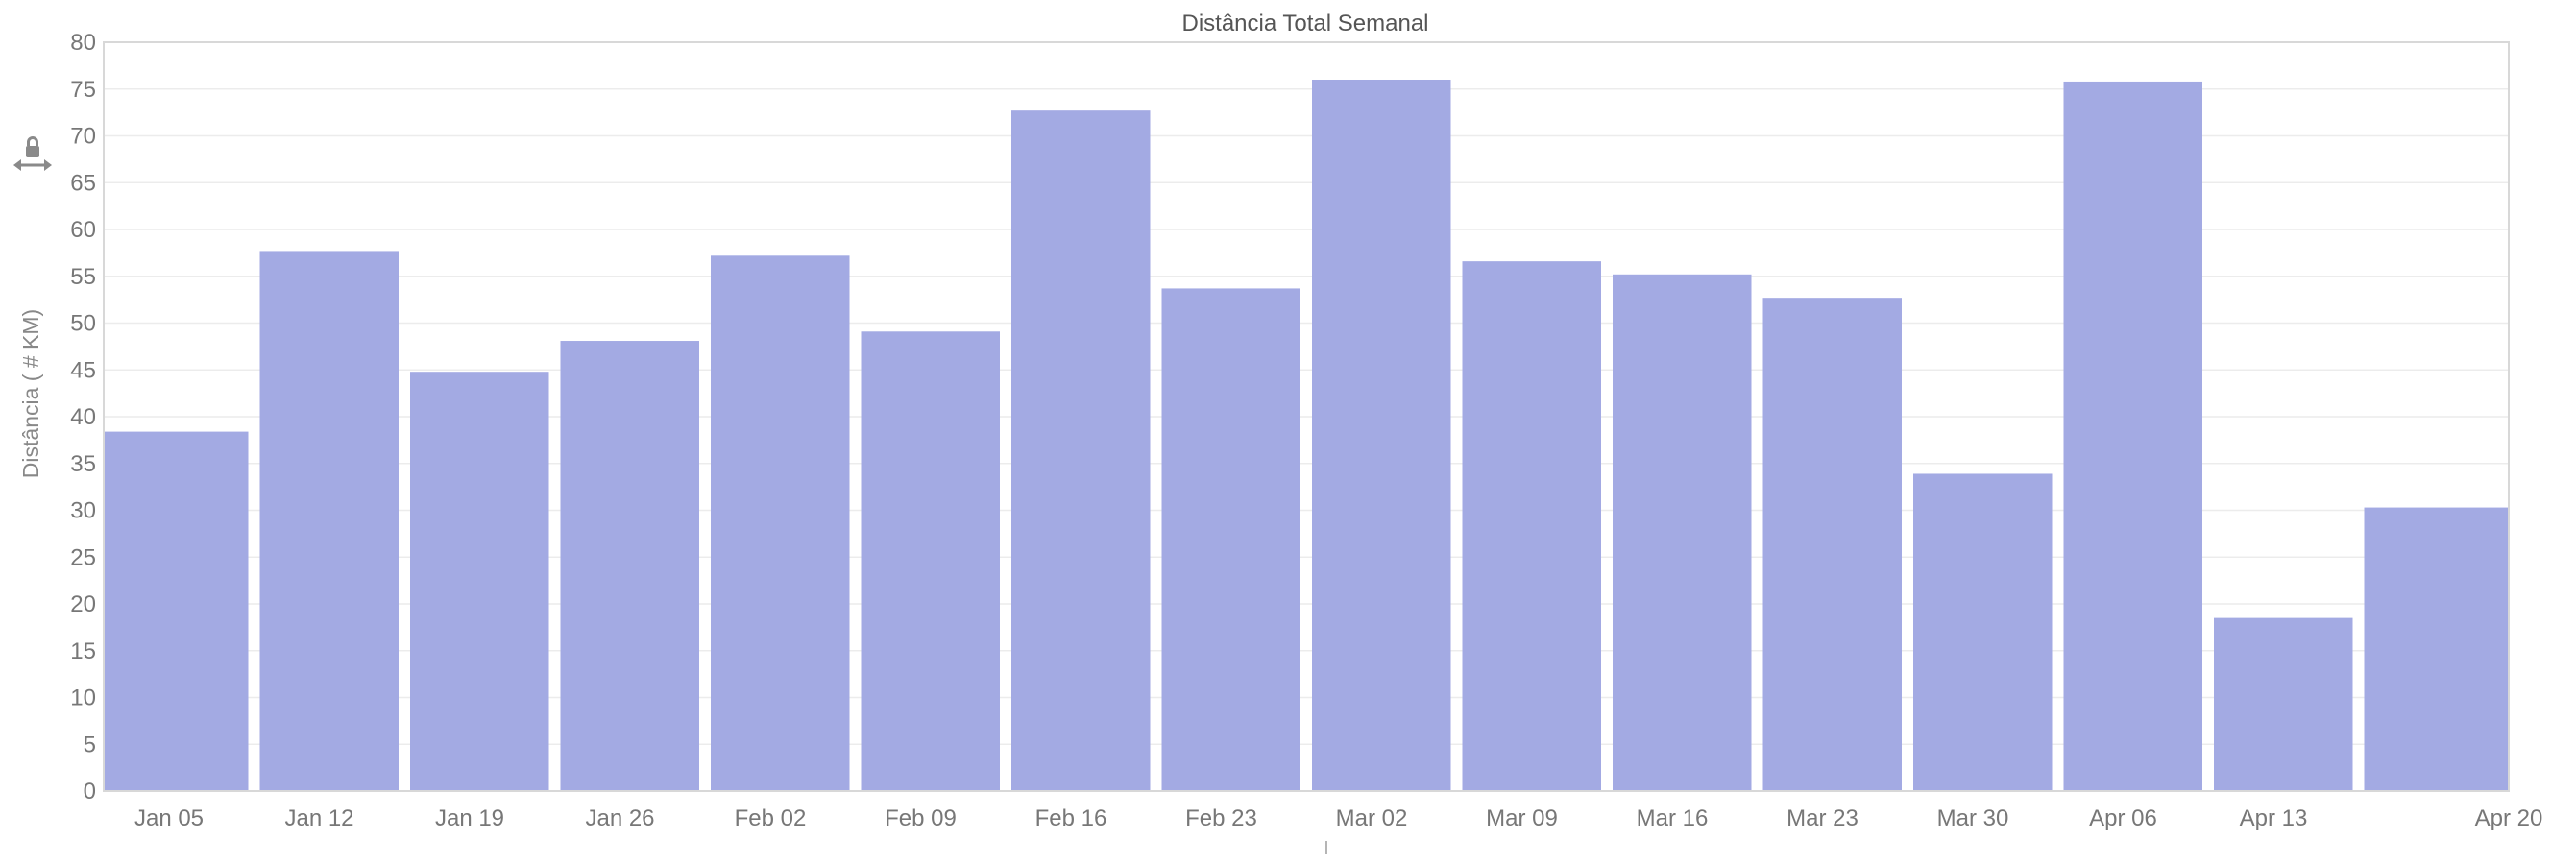  Describe the element at coordinates (83, 604) in the screenshot. I see `y-tick-label: 20` at that location.